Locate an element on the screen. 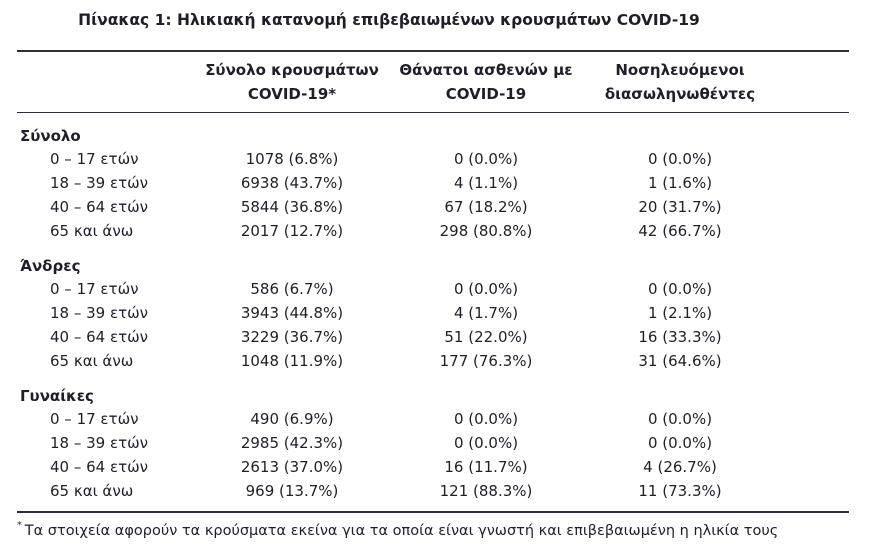 This screenshot has width=880, height=547. cell-intubated: 20 (31.7%) is located at coordinates (680, 207).